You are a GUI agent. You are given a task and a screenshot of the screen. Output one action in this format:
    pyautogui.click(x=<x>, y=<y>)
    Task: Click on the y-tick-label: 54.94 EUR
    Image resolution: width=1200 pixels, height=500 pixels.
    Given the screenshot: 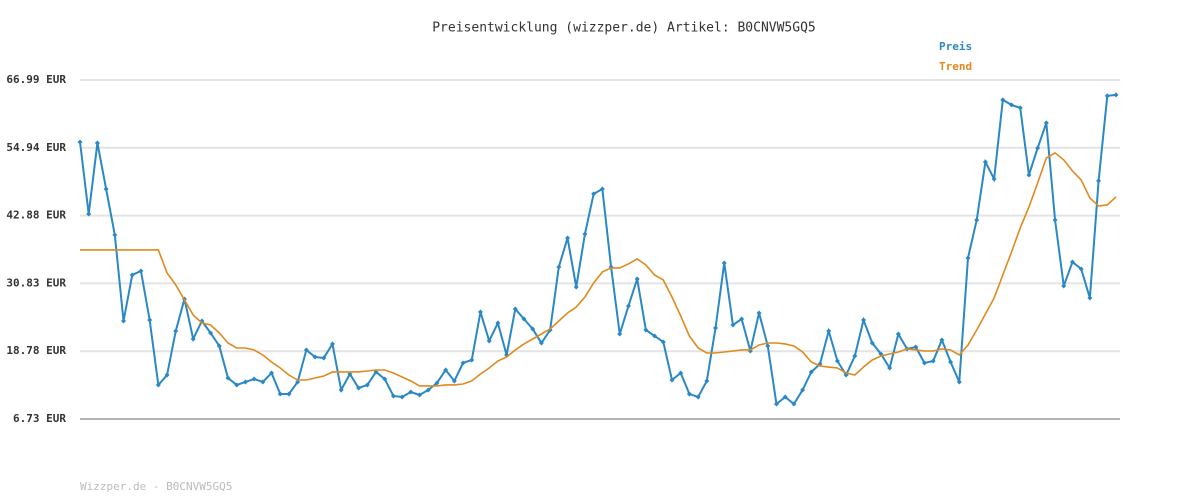 What is the action you would take?
    pyautogui.click(x=36, y=147)
    